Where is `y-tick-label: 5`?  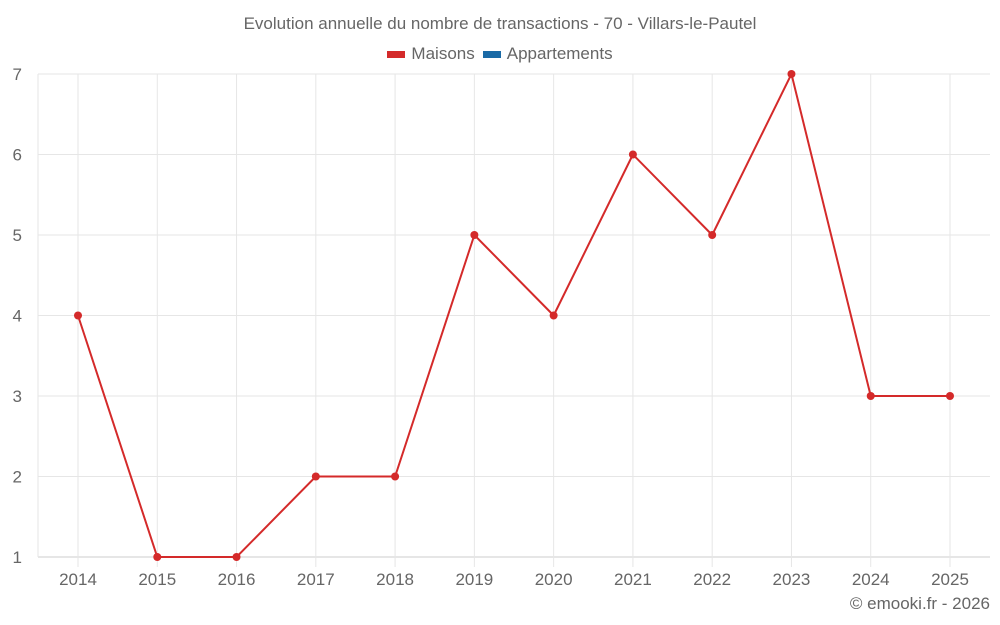 y-tick-label: 5 is located at coordinates (17, 235).